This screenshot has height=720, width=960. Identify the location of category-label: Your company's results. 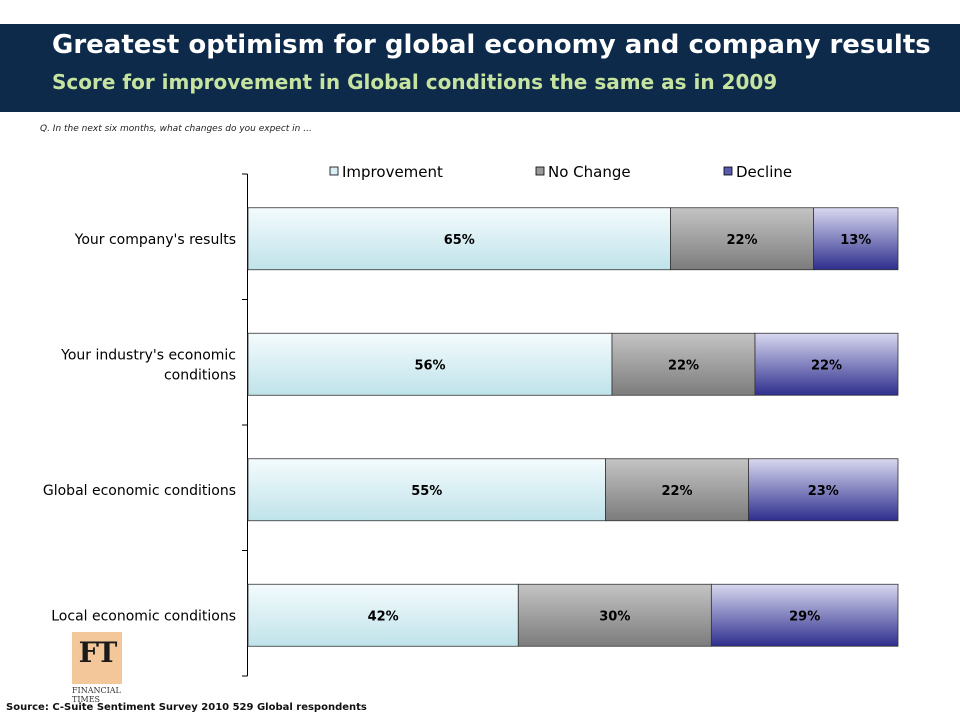
(155, 240).